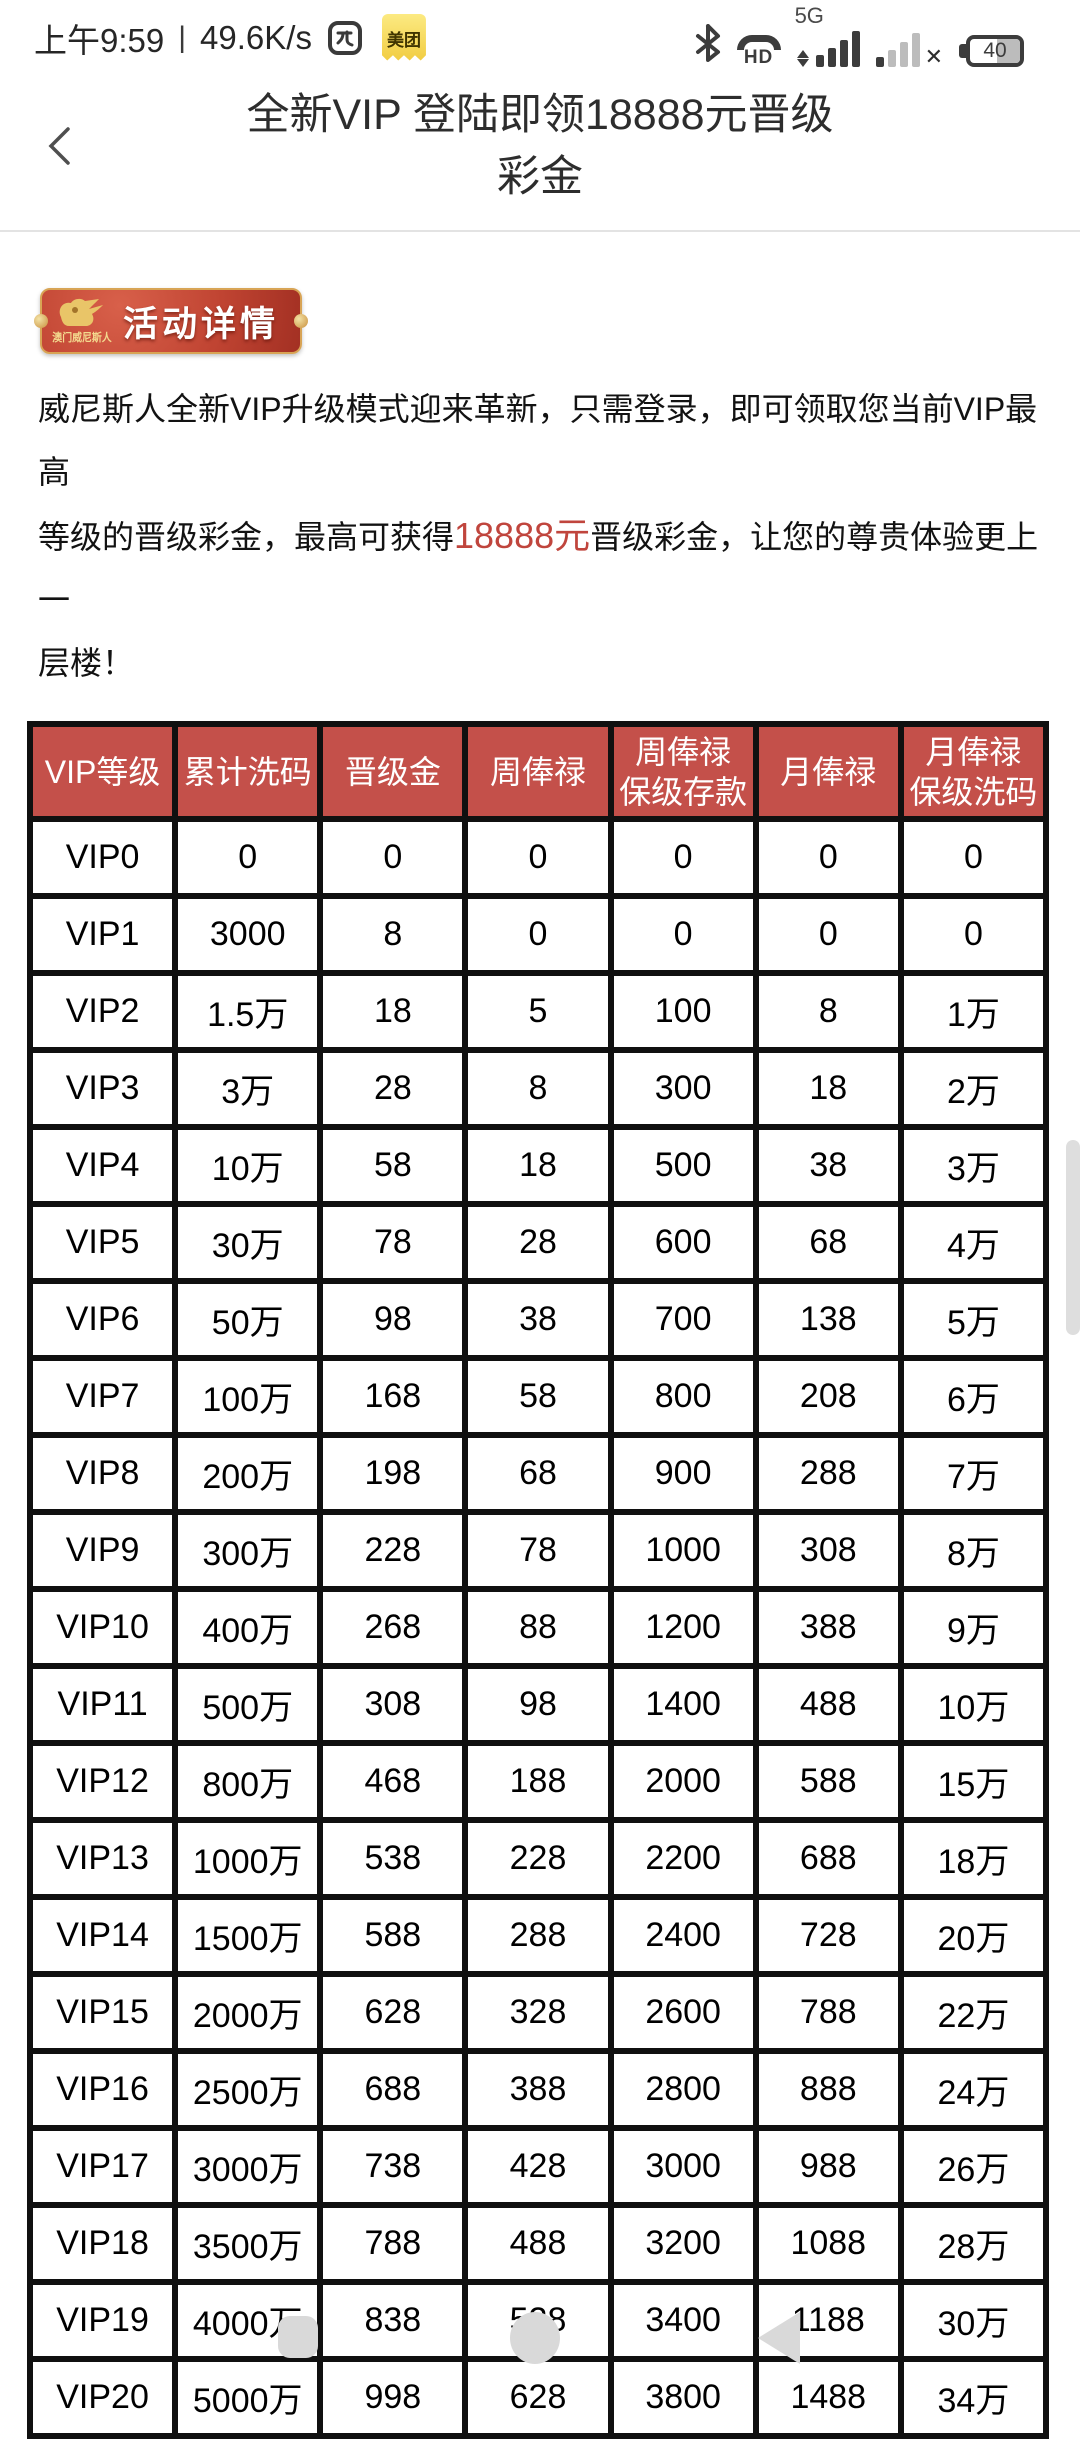 This screenshot has height=2439, width=1080. Describe the element at coordinates (973, 2012) in the screenshot. I see `value-cell: 22万` at that location.